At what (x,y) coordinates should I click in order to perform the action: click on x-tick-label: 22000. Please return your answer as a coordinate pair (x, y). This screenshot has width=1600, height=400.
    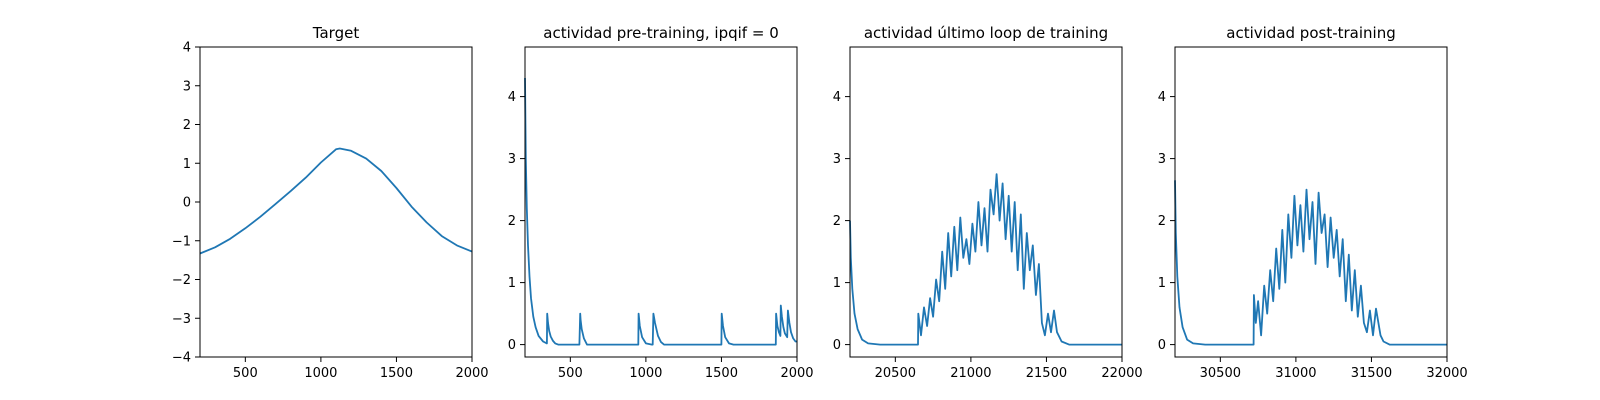
    Looking at the image, I should click on (1121, 373).